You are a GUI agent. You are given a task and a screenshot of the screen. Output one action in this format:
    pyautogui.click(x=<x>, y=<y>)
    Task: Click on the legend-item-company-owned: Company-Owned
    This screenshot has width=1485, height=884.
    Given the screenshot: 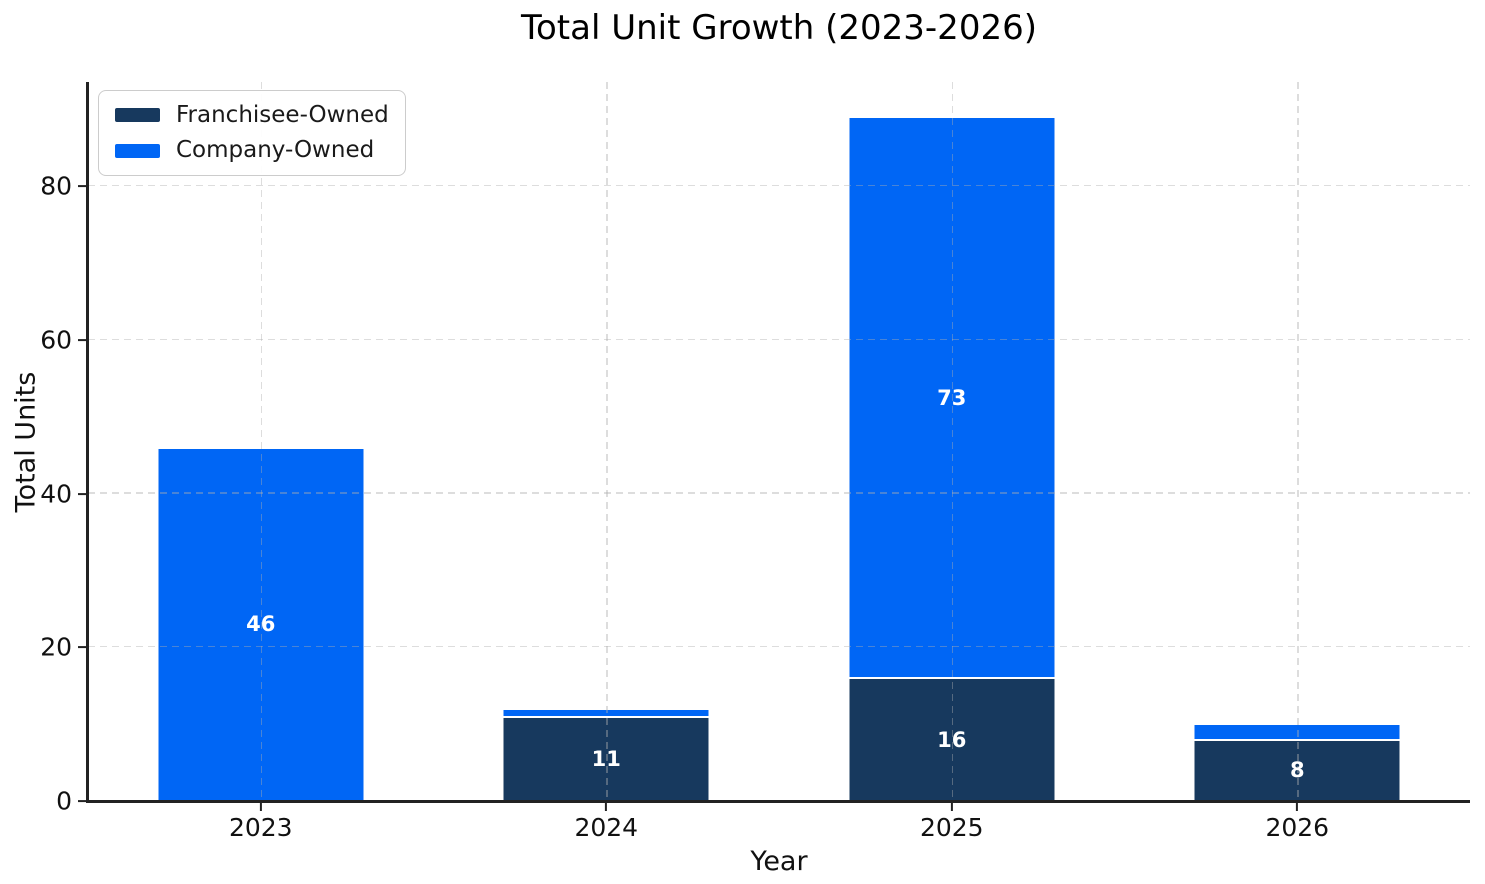 What is the action you would take?
    pyautogui.click(x=252, y=150)
    